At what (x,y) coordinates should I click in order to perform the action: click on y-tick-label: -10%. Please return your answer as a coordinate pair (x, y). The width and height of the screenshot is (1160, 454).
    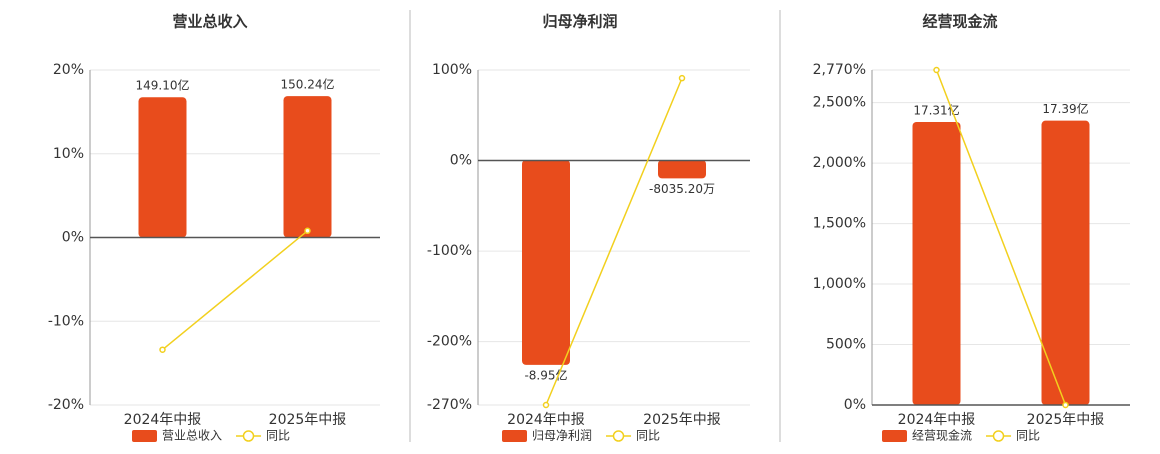
    Looking at the image, I should click on (66, 321).